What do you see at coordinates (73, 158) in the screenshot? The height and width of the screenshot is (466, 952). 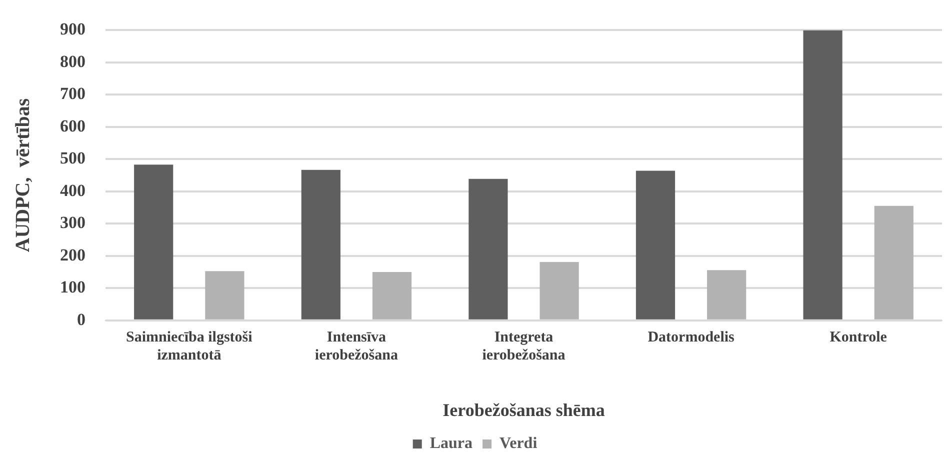 I see `y-tick-label: 500` at bounding box center [73, 158].